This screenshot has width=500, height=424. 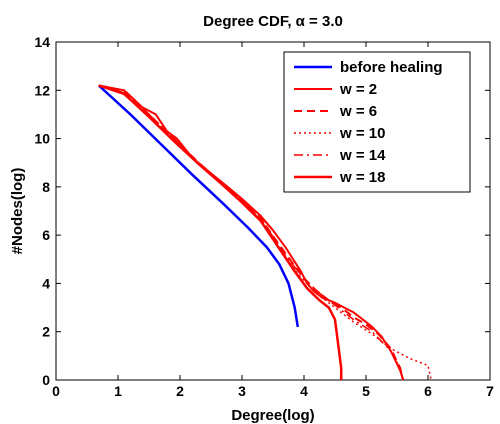 What do you see at coordinates (362, 155) in the screenshot?
I see `legend-label-5: w = 14` at bounding box center [362, 155].